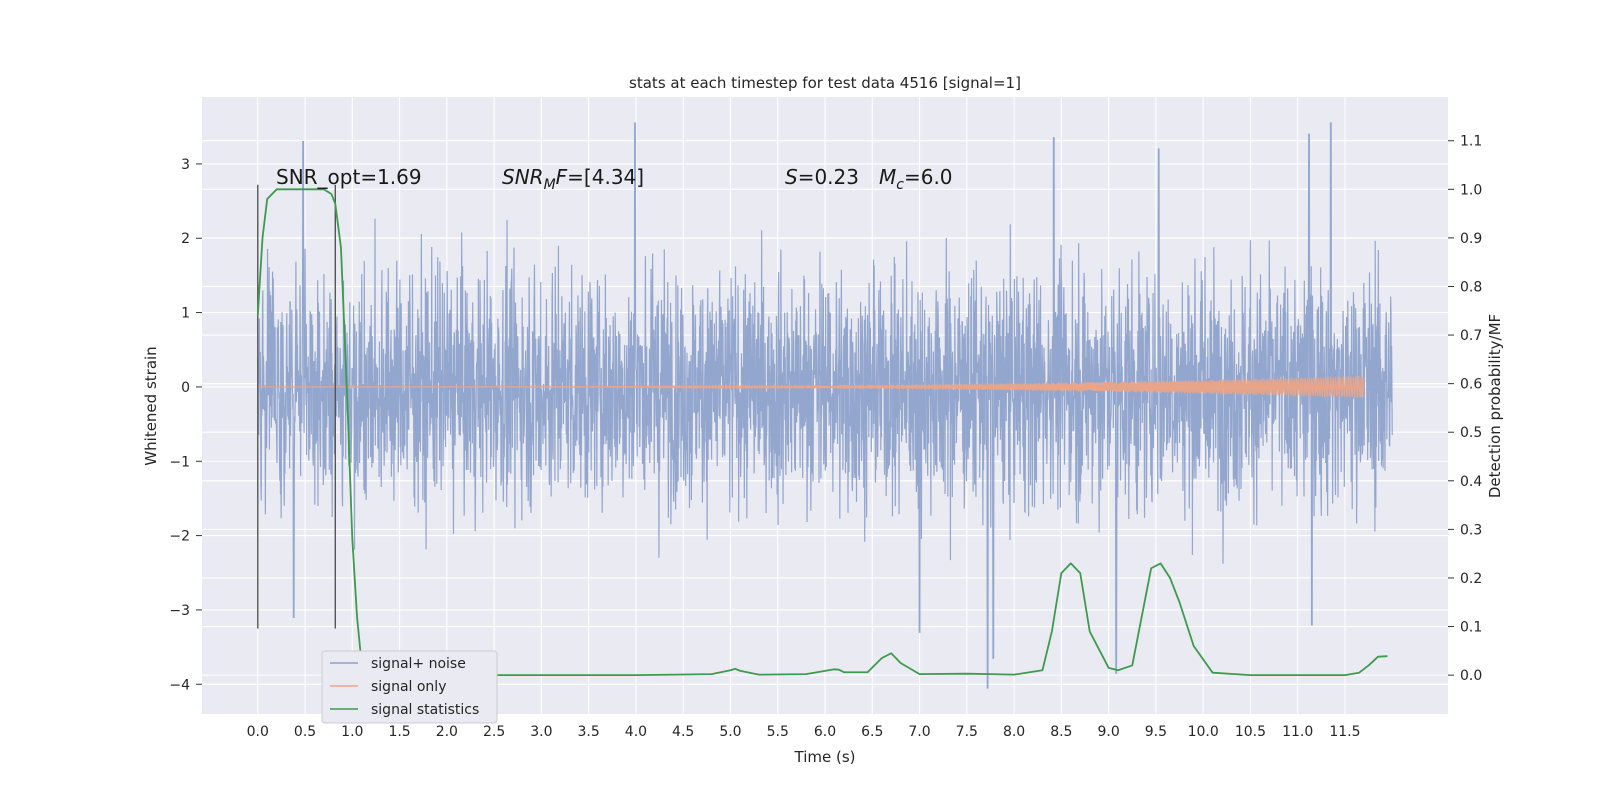 The image size is (1600, 800). What do you see at coordinates (778, 732) in the screenshot?
I see `x-tick-label: 5.5` at bounding box center [778, 732].